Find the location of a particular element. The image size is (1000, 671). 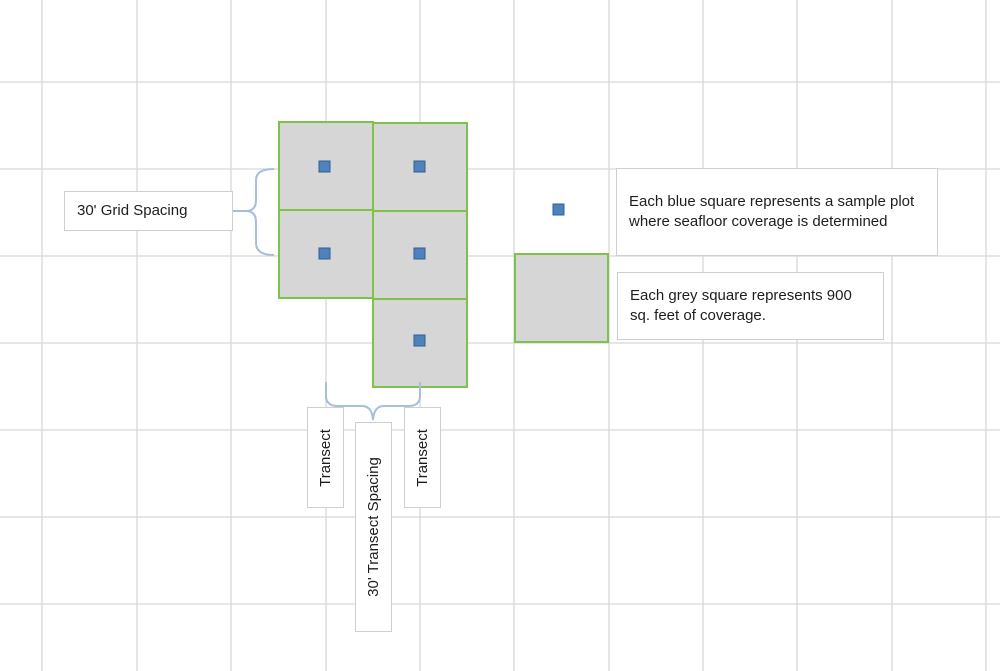

transect-left-text: Transect is located at coordinates (325, 457).